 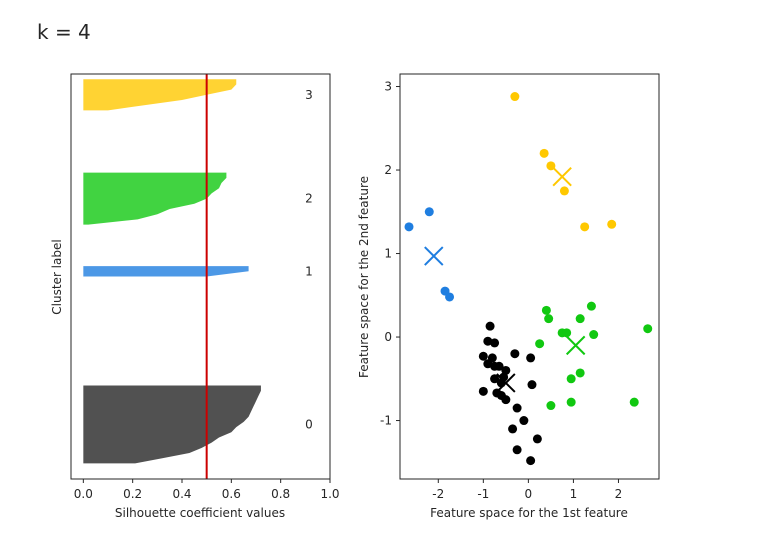 I want to click on y-tick-label: 1, so click(x=388, y=254).